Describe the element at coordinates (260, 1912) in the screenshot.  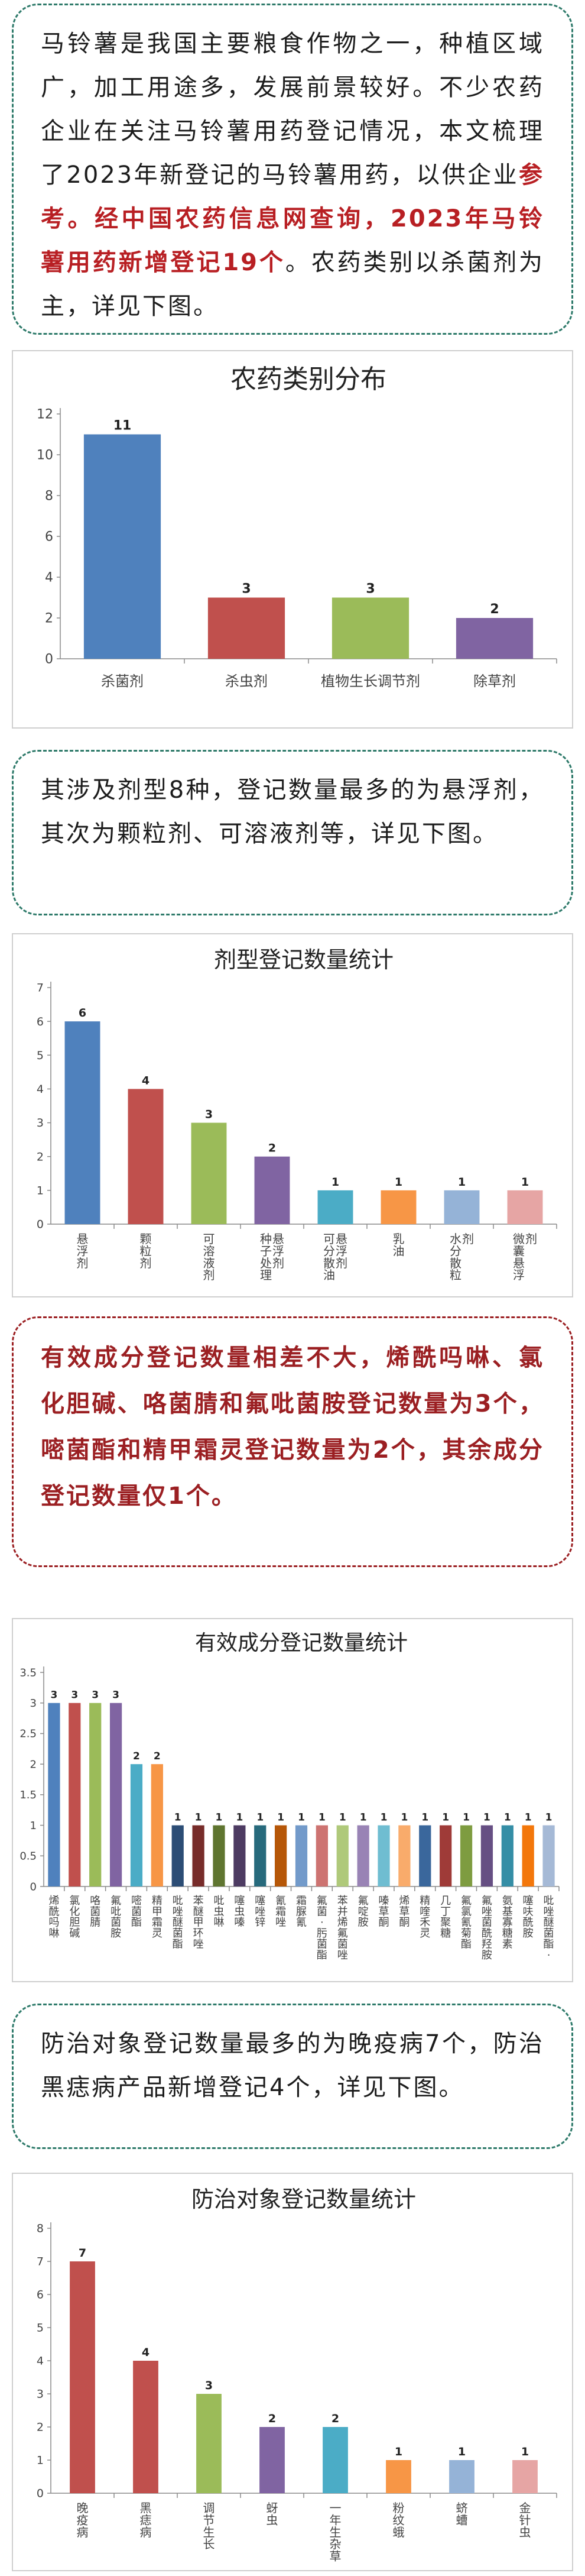
I see `x-tick-label: 噻唑锌` at that location.